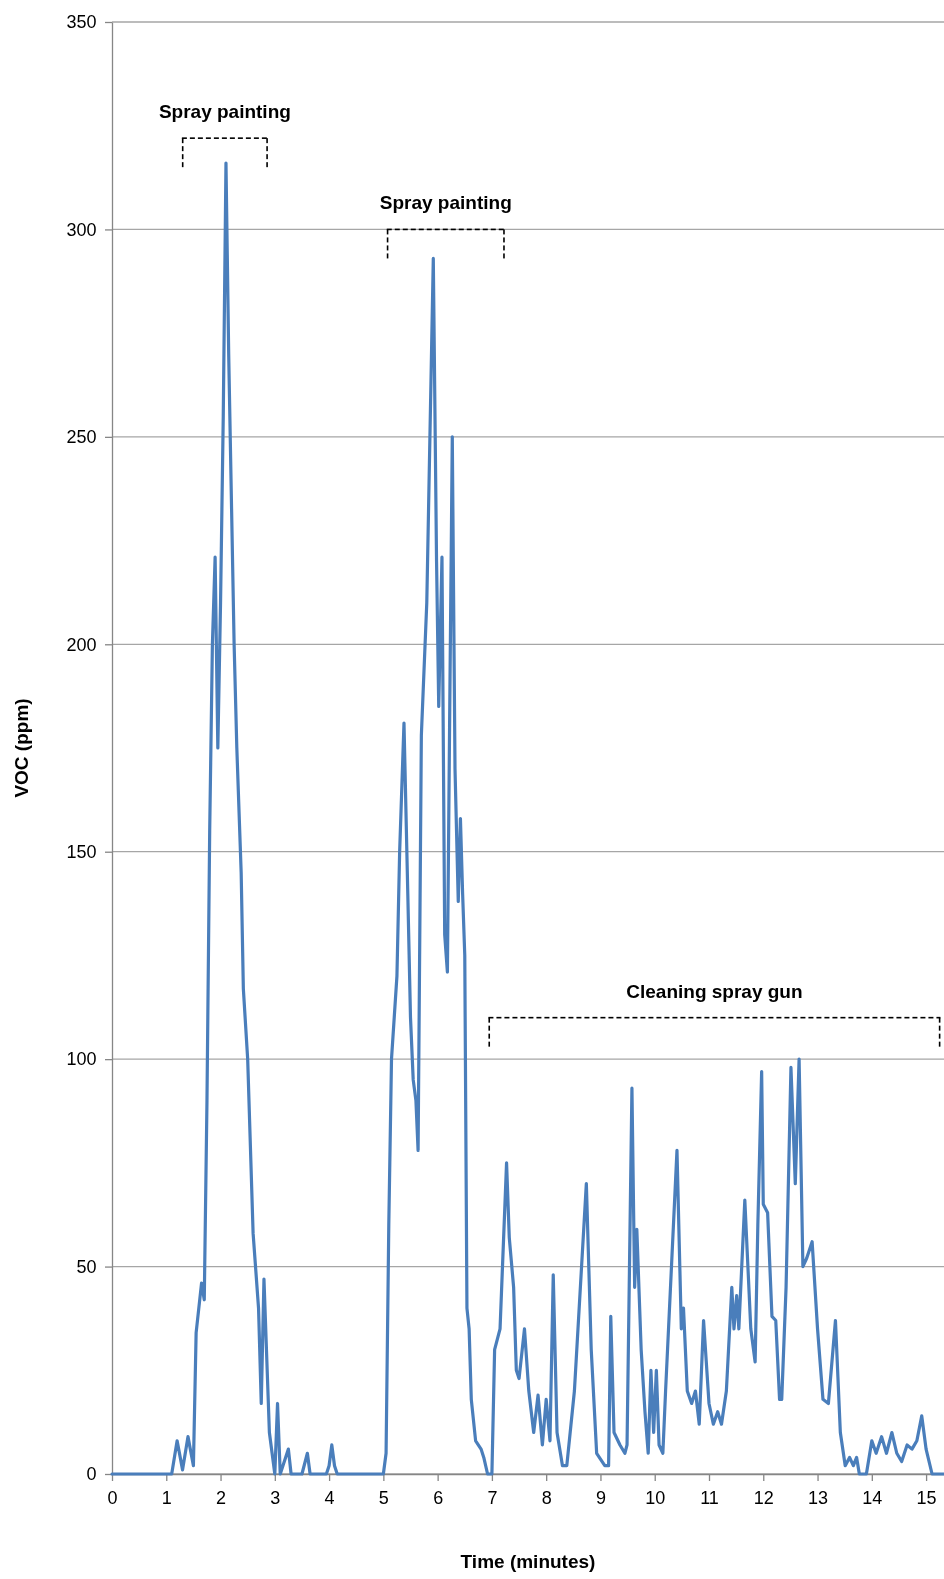 Image resolution: width=944 pixels, height=1579 pixels. What do you see at coordinates (709, 1497) in the screenshot?
I see `x-tick-label: 11` at bounding box center [709, 1497].